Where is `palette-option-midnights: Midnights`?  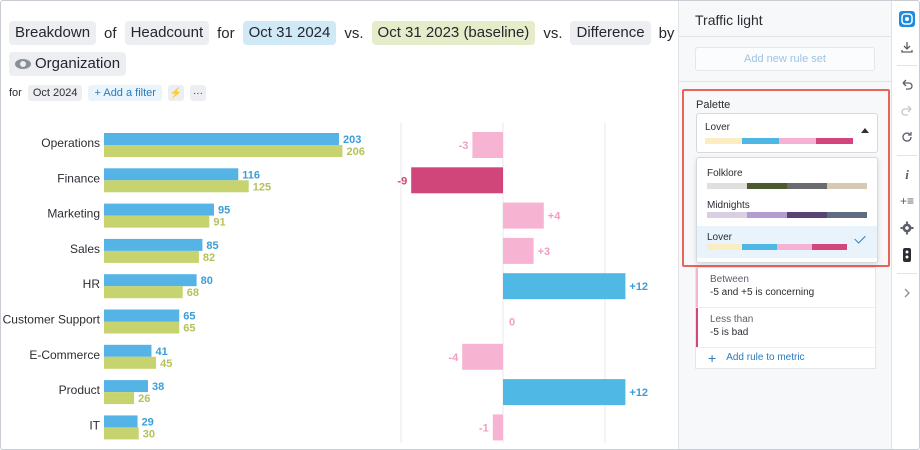 palette-option-midnights: Midnights is located at coordinates (787, 210).